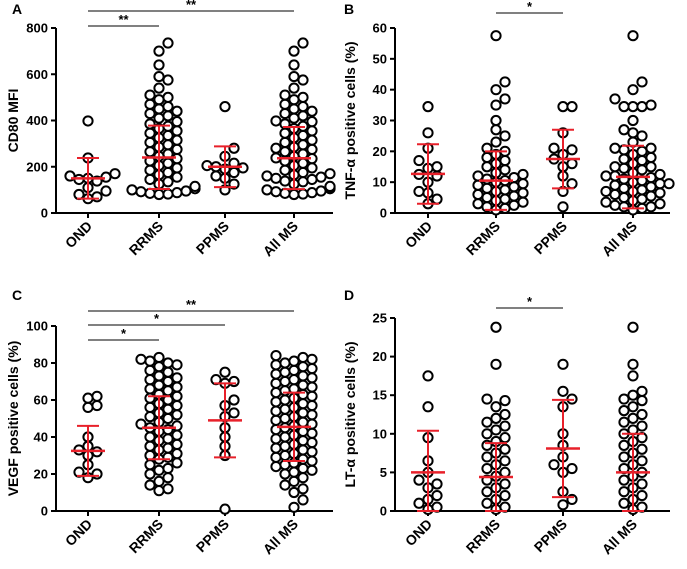 Image resolution: width=687 pixels, height=569 pixels. I want to click on x-tick-label: PPMS, so click(550, 237).